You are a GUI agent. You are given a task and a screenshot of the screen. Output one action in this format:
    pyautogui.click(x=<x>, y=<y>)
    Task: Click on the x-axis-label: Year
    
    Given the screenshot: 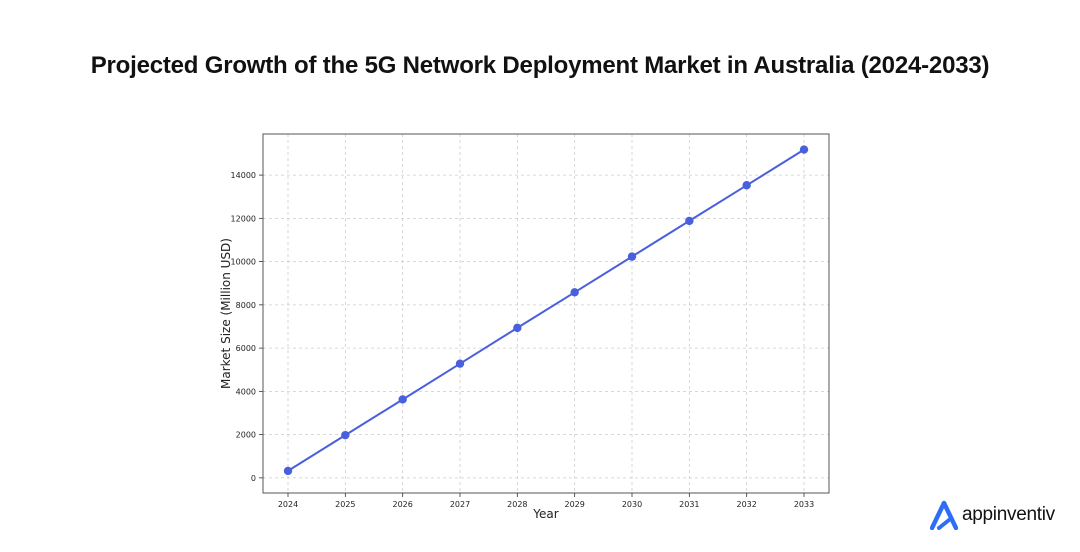 What is the action you would take?
    pyautogui.click(x=545, y=514)
    